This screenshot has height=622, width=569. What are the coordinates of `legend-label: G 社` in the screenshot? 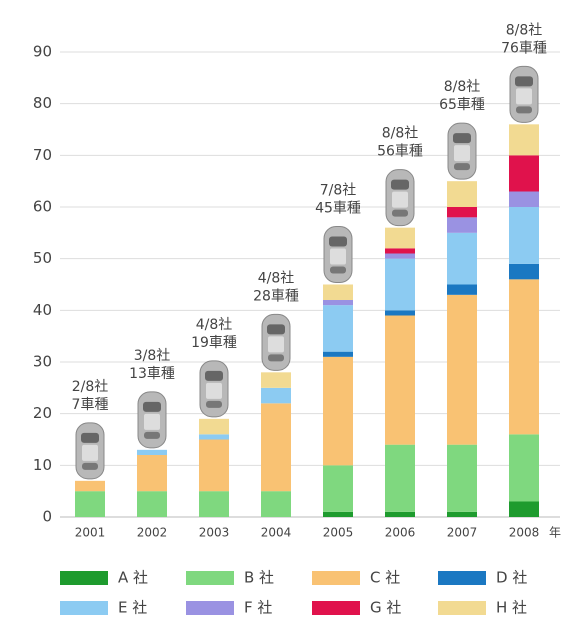 It's located at (385, 608).